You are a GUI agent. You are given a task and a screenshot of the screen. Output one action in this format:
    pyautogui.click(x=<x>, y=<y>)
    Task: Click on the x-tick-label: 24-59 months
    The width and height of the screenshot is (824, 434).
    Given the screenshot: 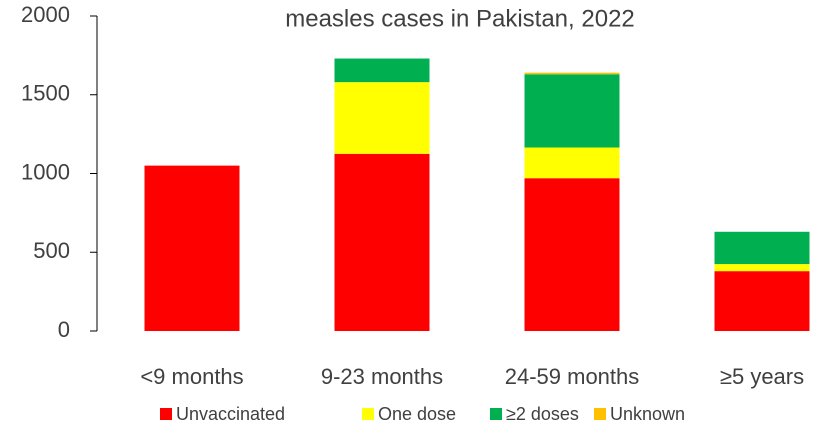 What is the action you would take?
    pyautogui.click(x=572, y=376)
    